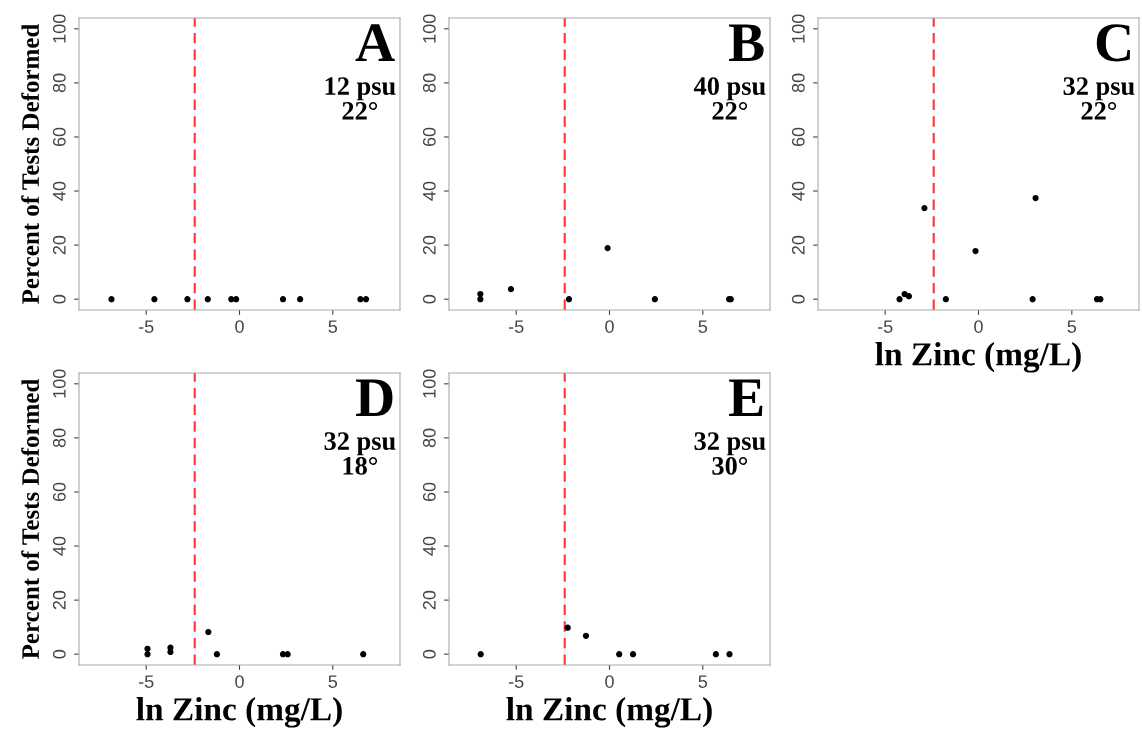 This screenshot has width=1143, height=732. Describe the element at coordinates (375, 42) in the screenshot. I see `annotation: A` at that location.